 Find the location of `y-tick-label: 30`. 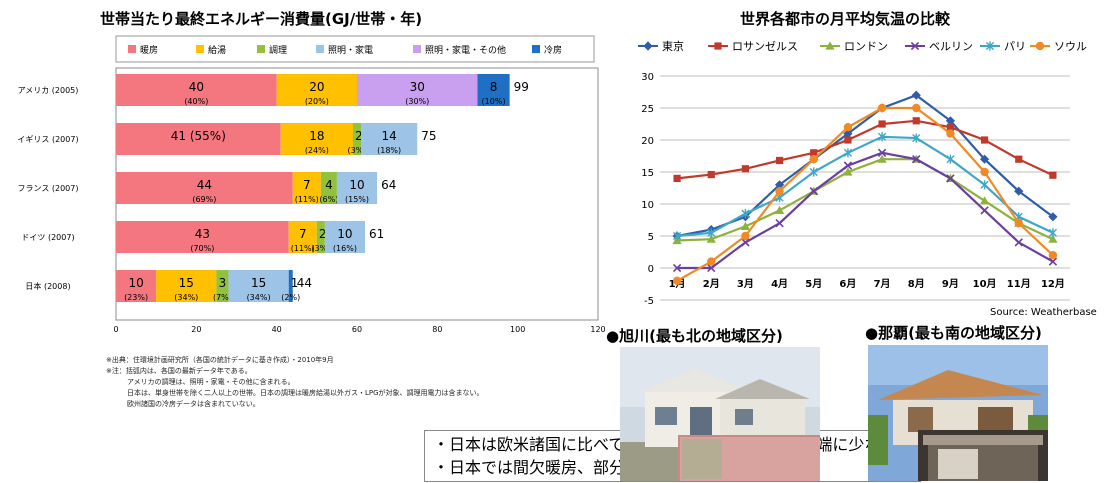

y-tick-label: 30 is located at coordinates (647, 77).